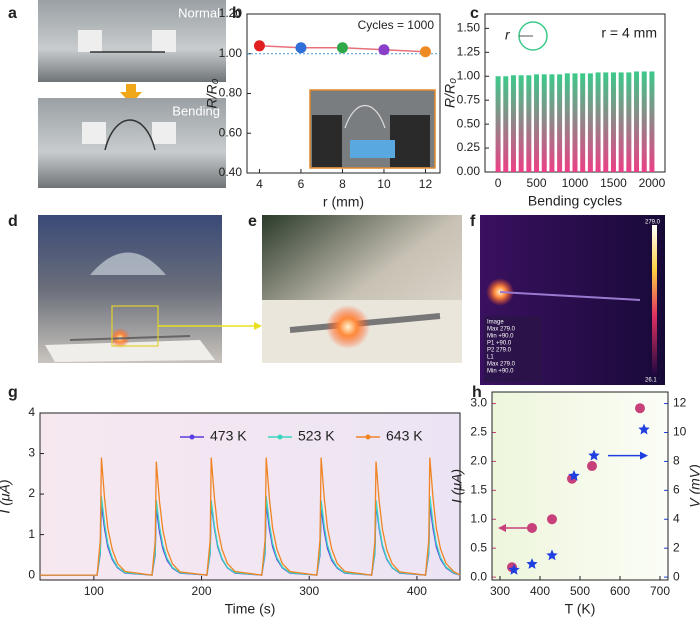  Describe the element at coordinates (228, 436) in the screenshot. I see `legend-label: 473 K` at that location.